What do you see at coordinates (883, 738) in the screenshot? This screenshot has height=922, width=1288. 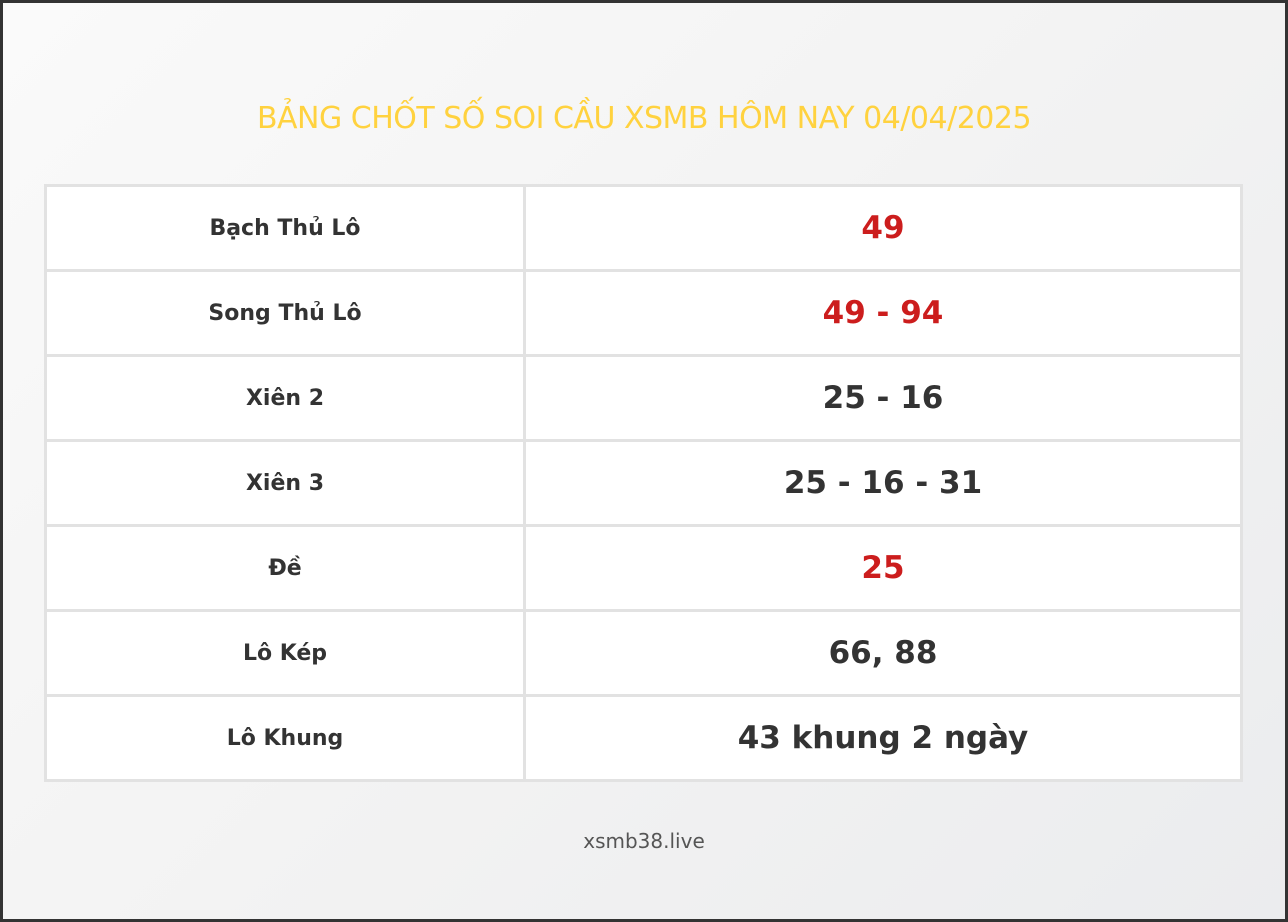 I see `row-value: 43 khung 2 ngày` at bounding box center [883, 738].